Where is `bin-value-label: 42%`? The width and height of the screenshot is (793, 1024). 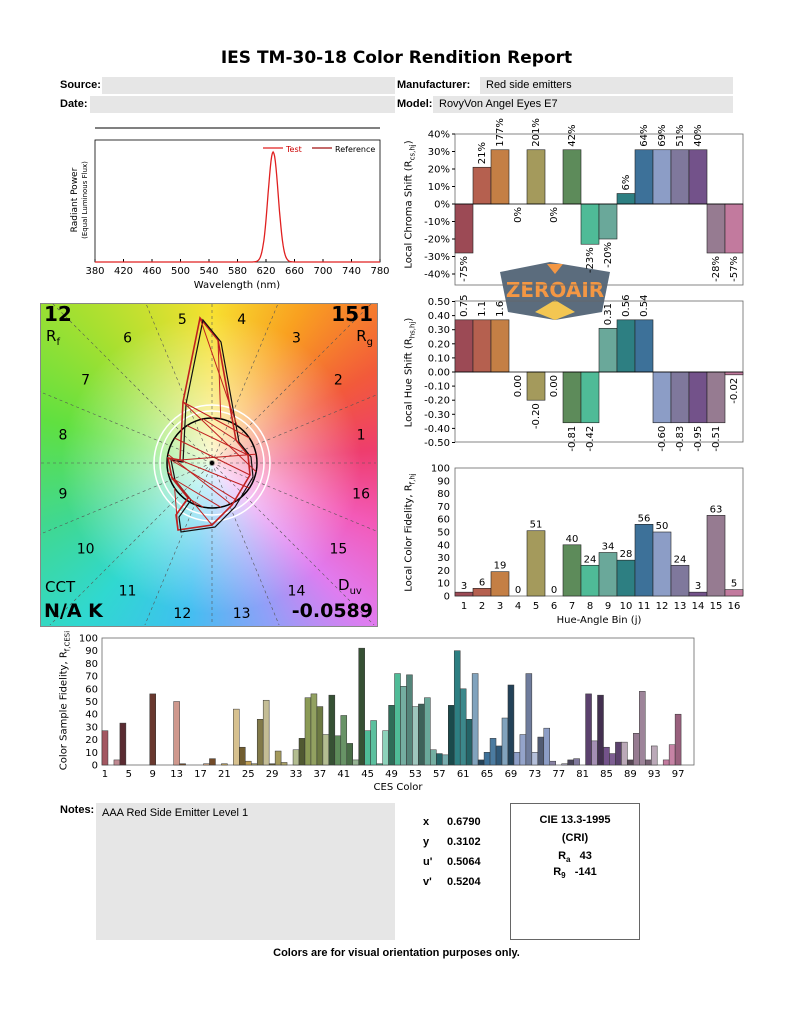 bin-value-label: 42% is located at coordinates (572, 136).